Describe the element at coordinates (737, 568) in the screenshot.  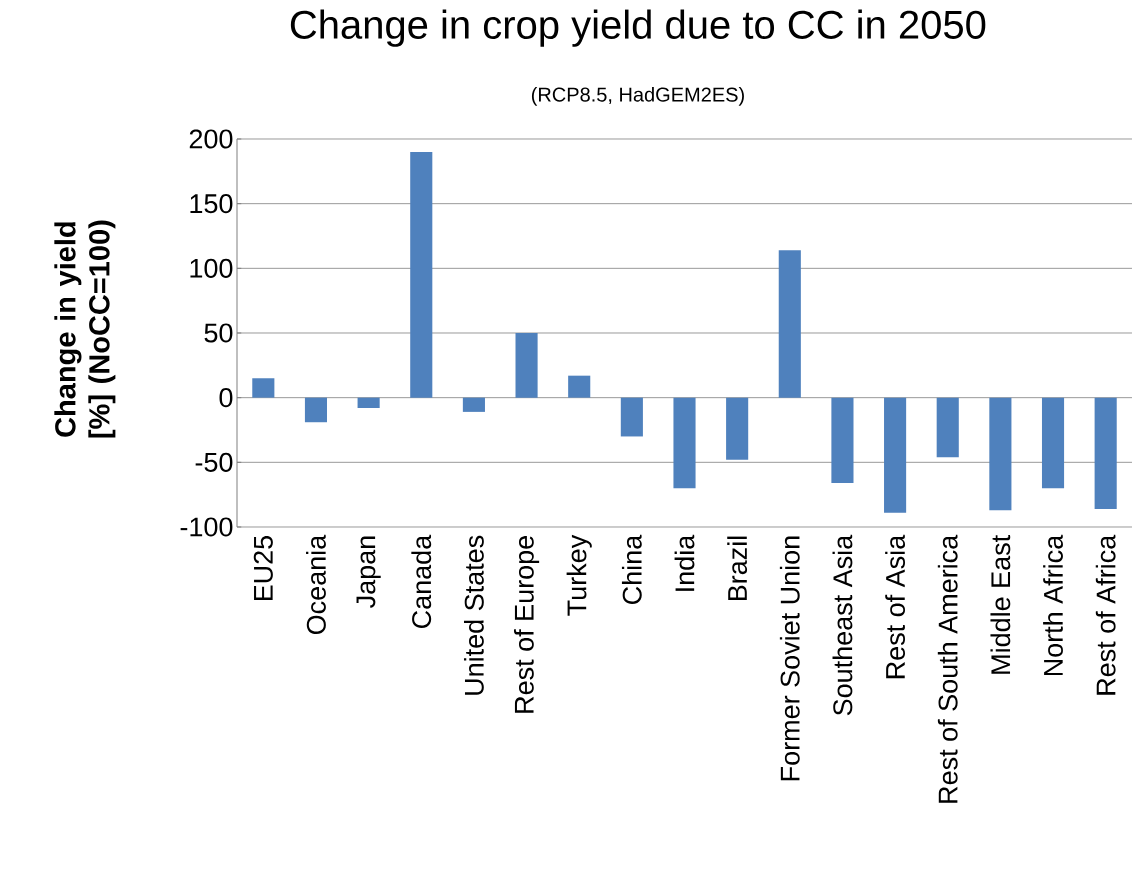
I see `x-tick-label: Brazil` at that location.